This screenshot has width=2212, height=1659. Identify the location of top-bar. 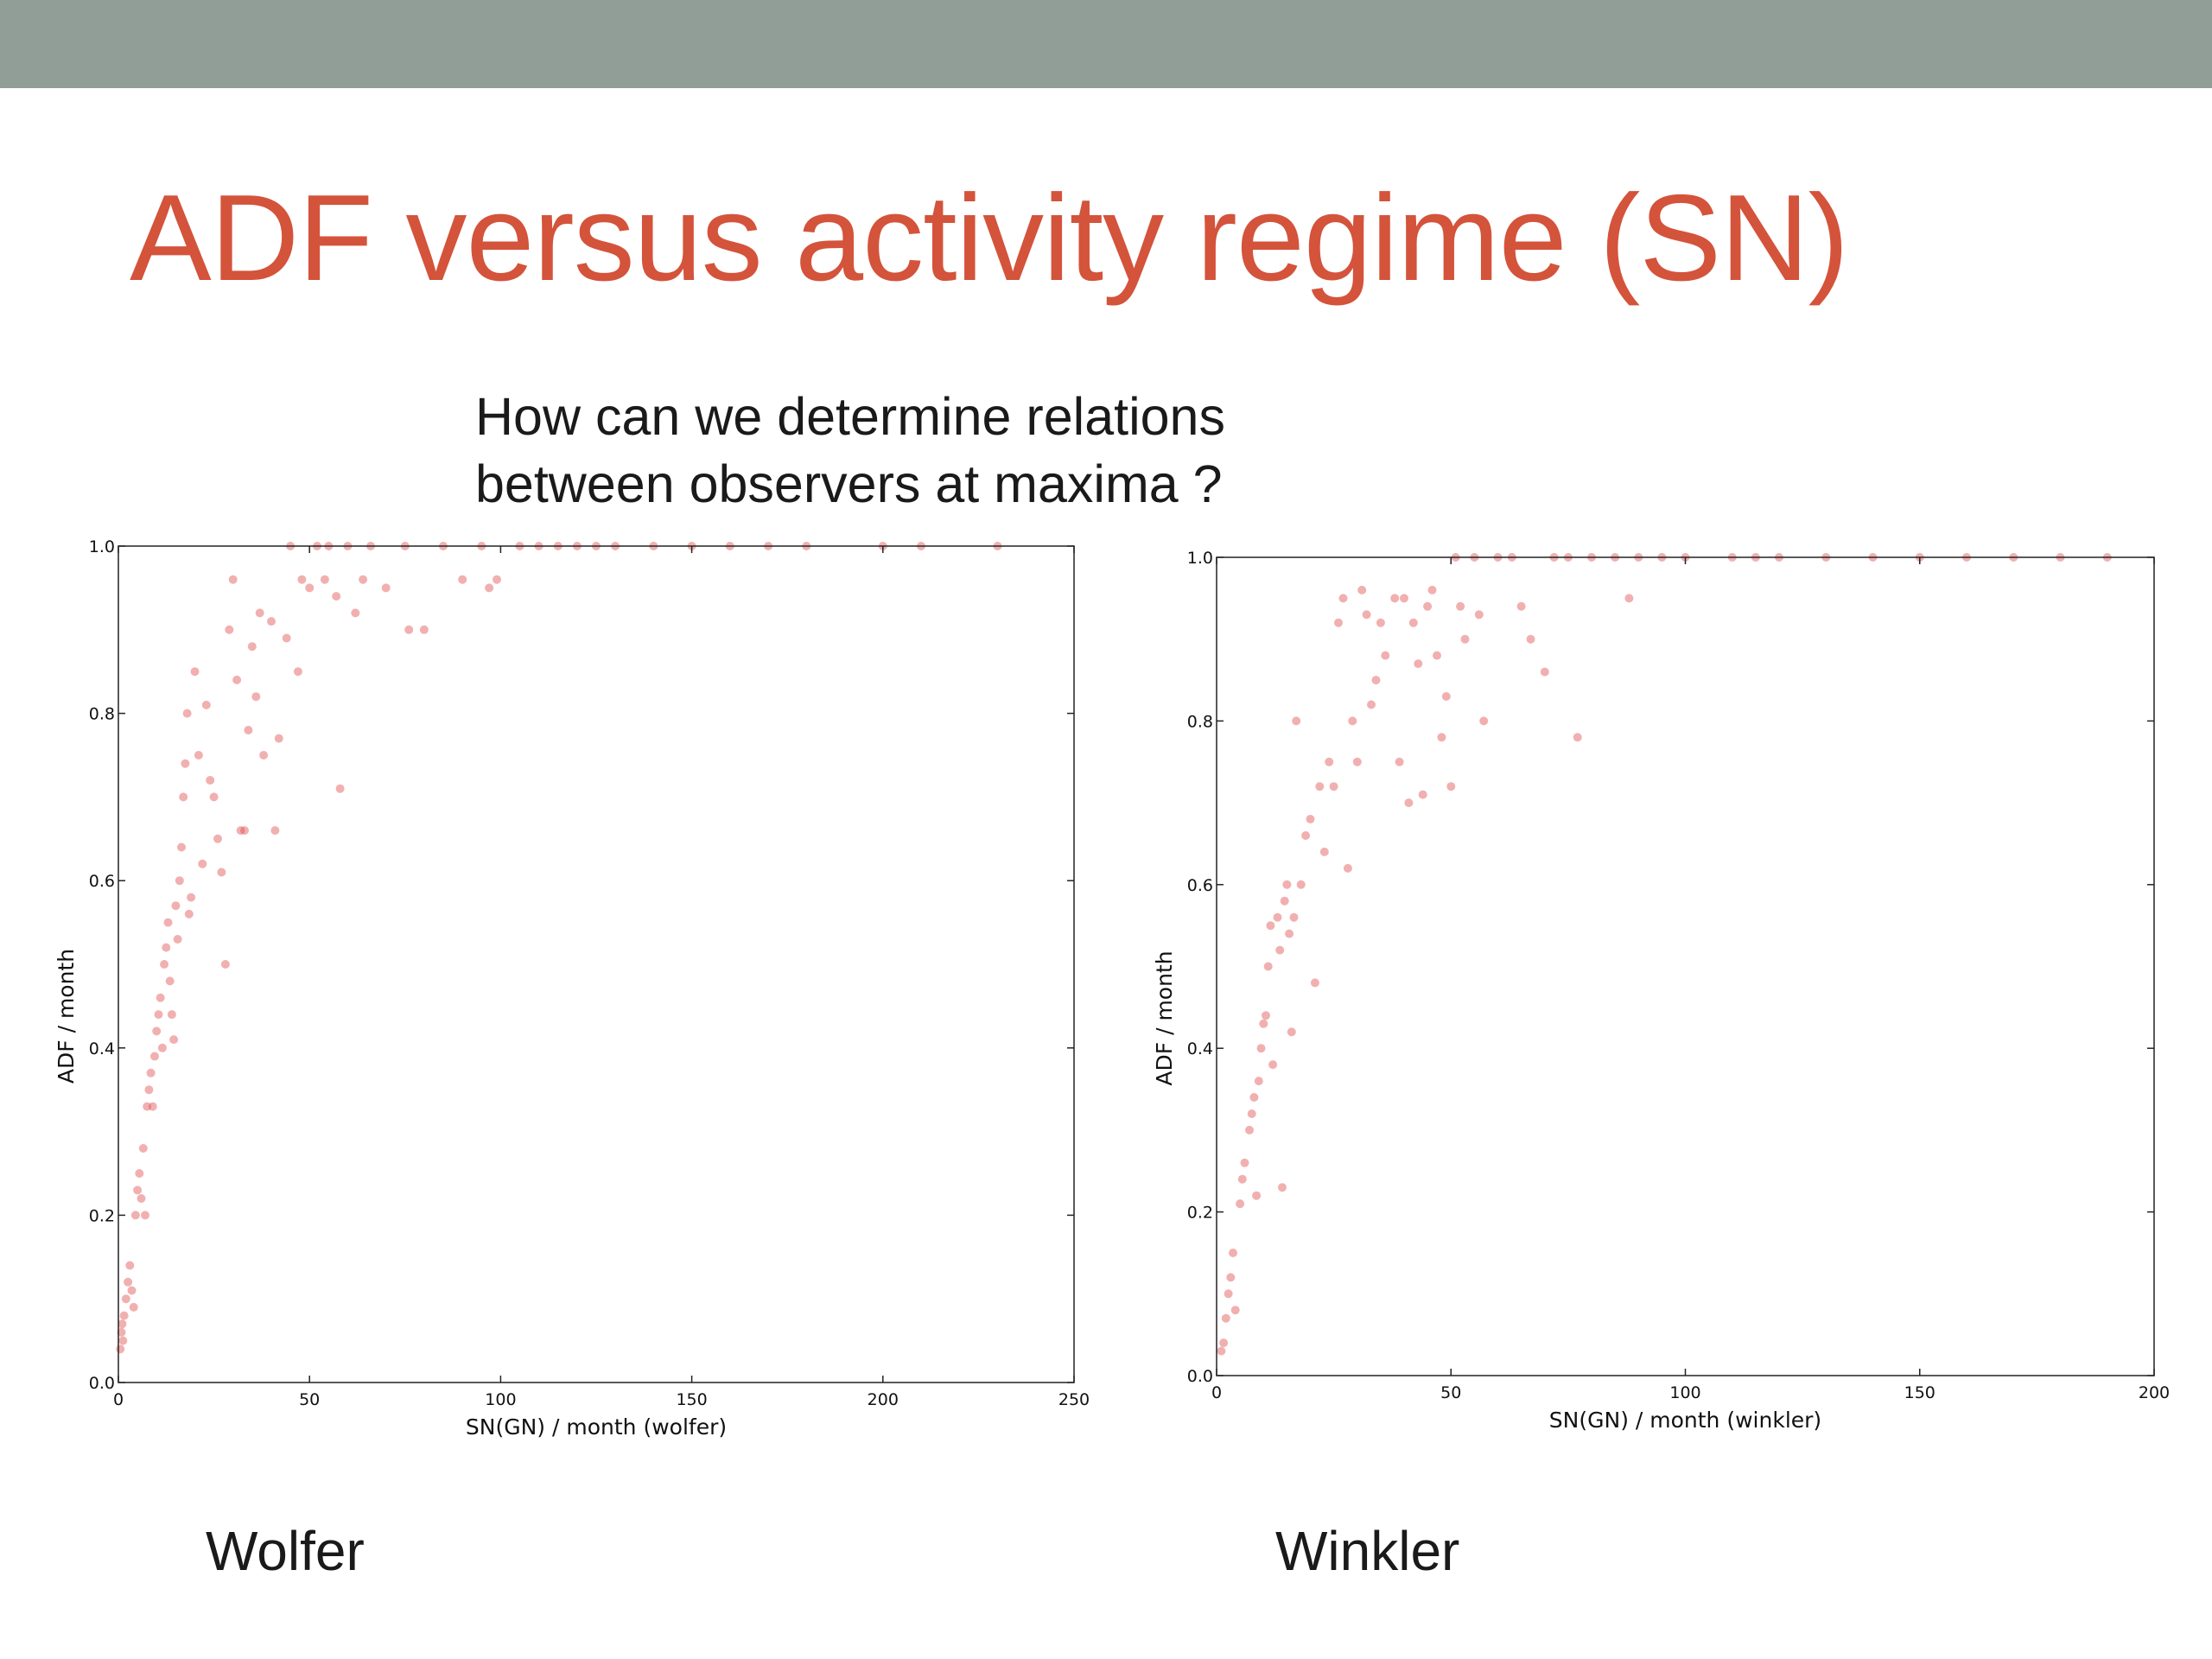
(1106, 44).